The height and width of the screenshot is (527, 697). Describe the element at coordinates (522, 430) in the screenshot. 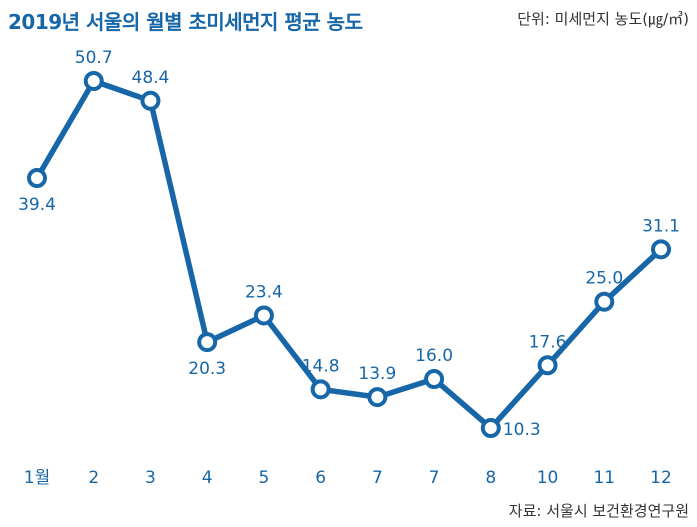

I see `data-label: 10.3` at that location.